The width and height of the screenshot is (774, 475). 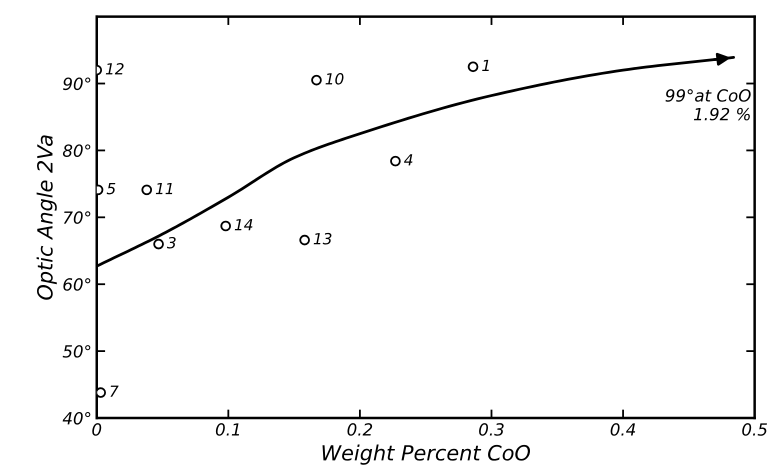 What do you see at coordinates (164, 188) in the screenshot?
I see `annotation: 11` at bounding box center [164, 188].